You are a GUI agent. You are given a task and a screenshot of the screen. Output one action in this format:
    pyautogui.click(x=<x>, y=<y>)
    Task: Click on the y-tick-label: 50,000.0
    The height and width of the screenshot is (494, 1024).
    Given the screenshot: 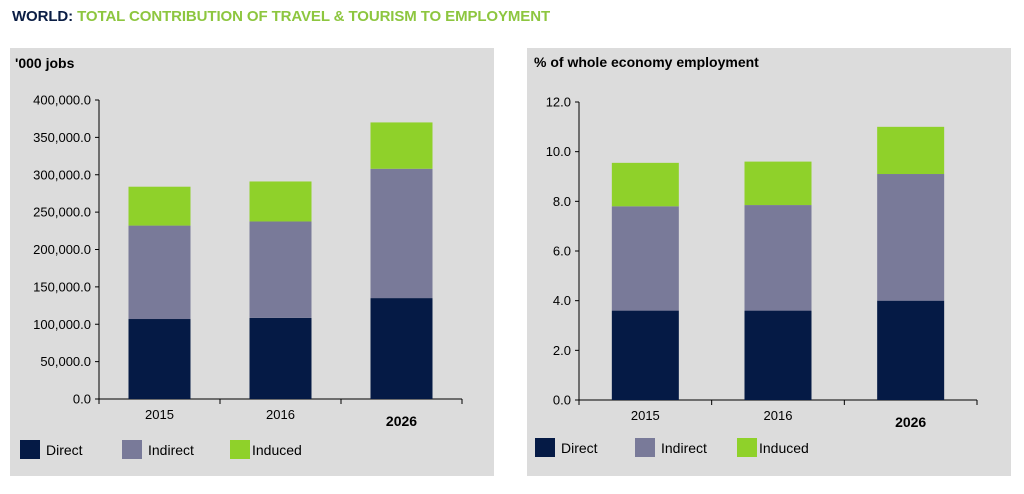 What is the action you would take?
    pyautogui.click(x=65, y=361)
    